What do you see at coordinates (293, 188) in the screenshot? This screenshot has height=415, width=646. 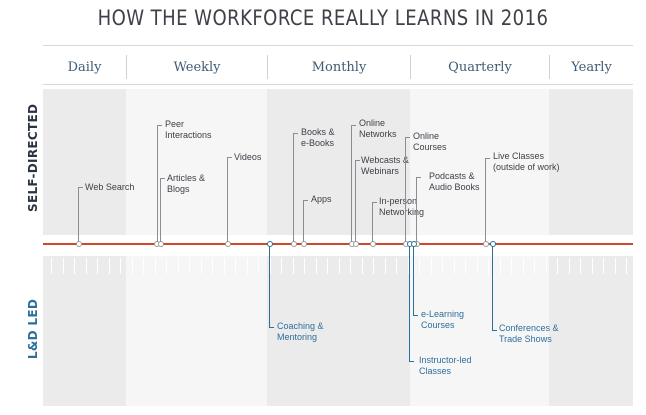 I see `stem-books` at bounding box center [293, 188].